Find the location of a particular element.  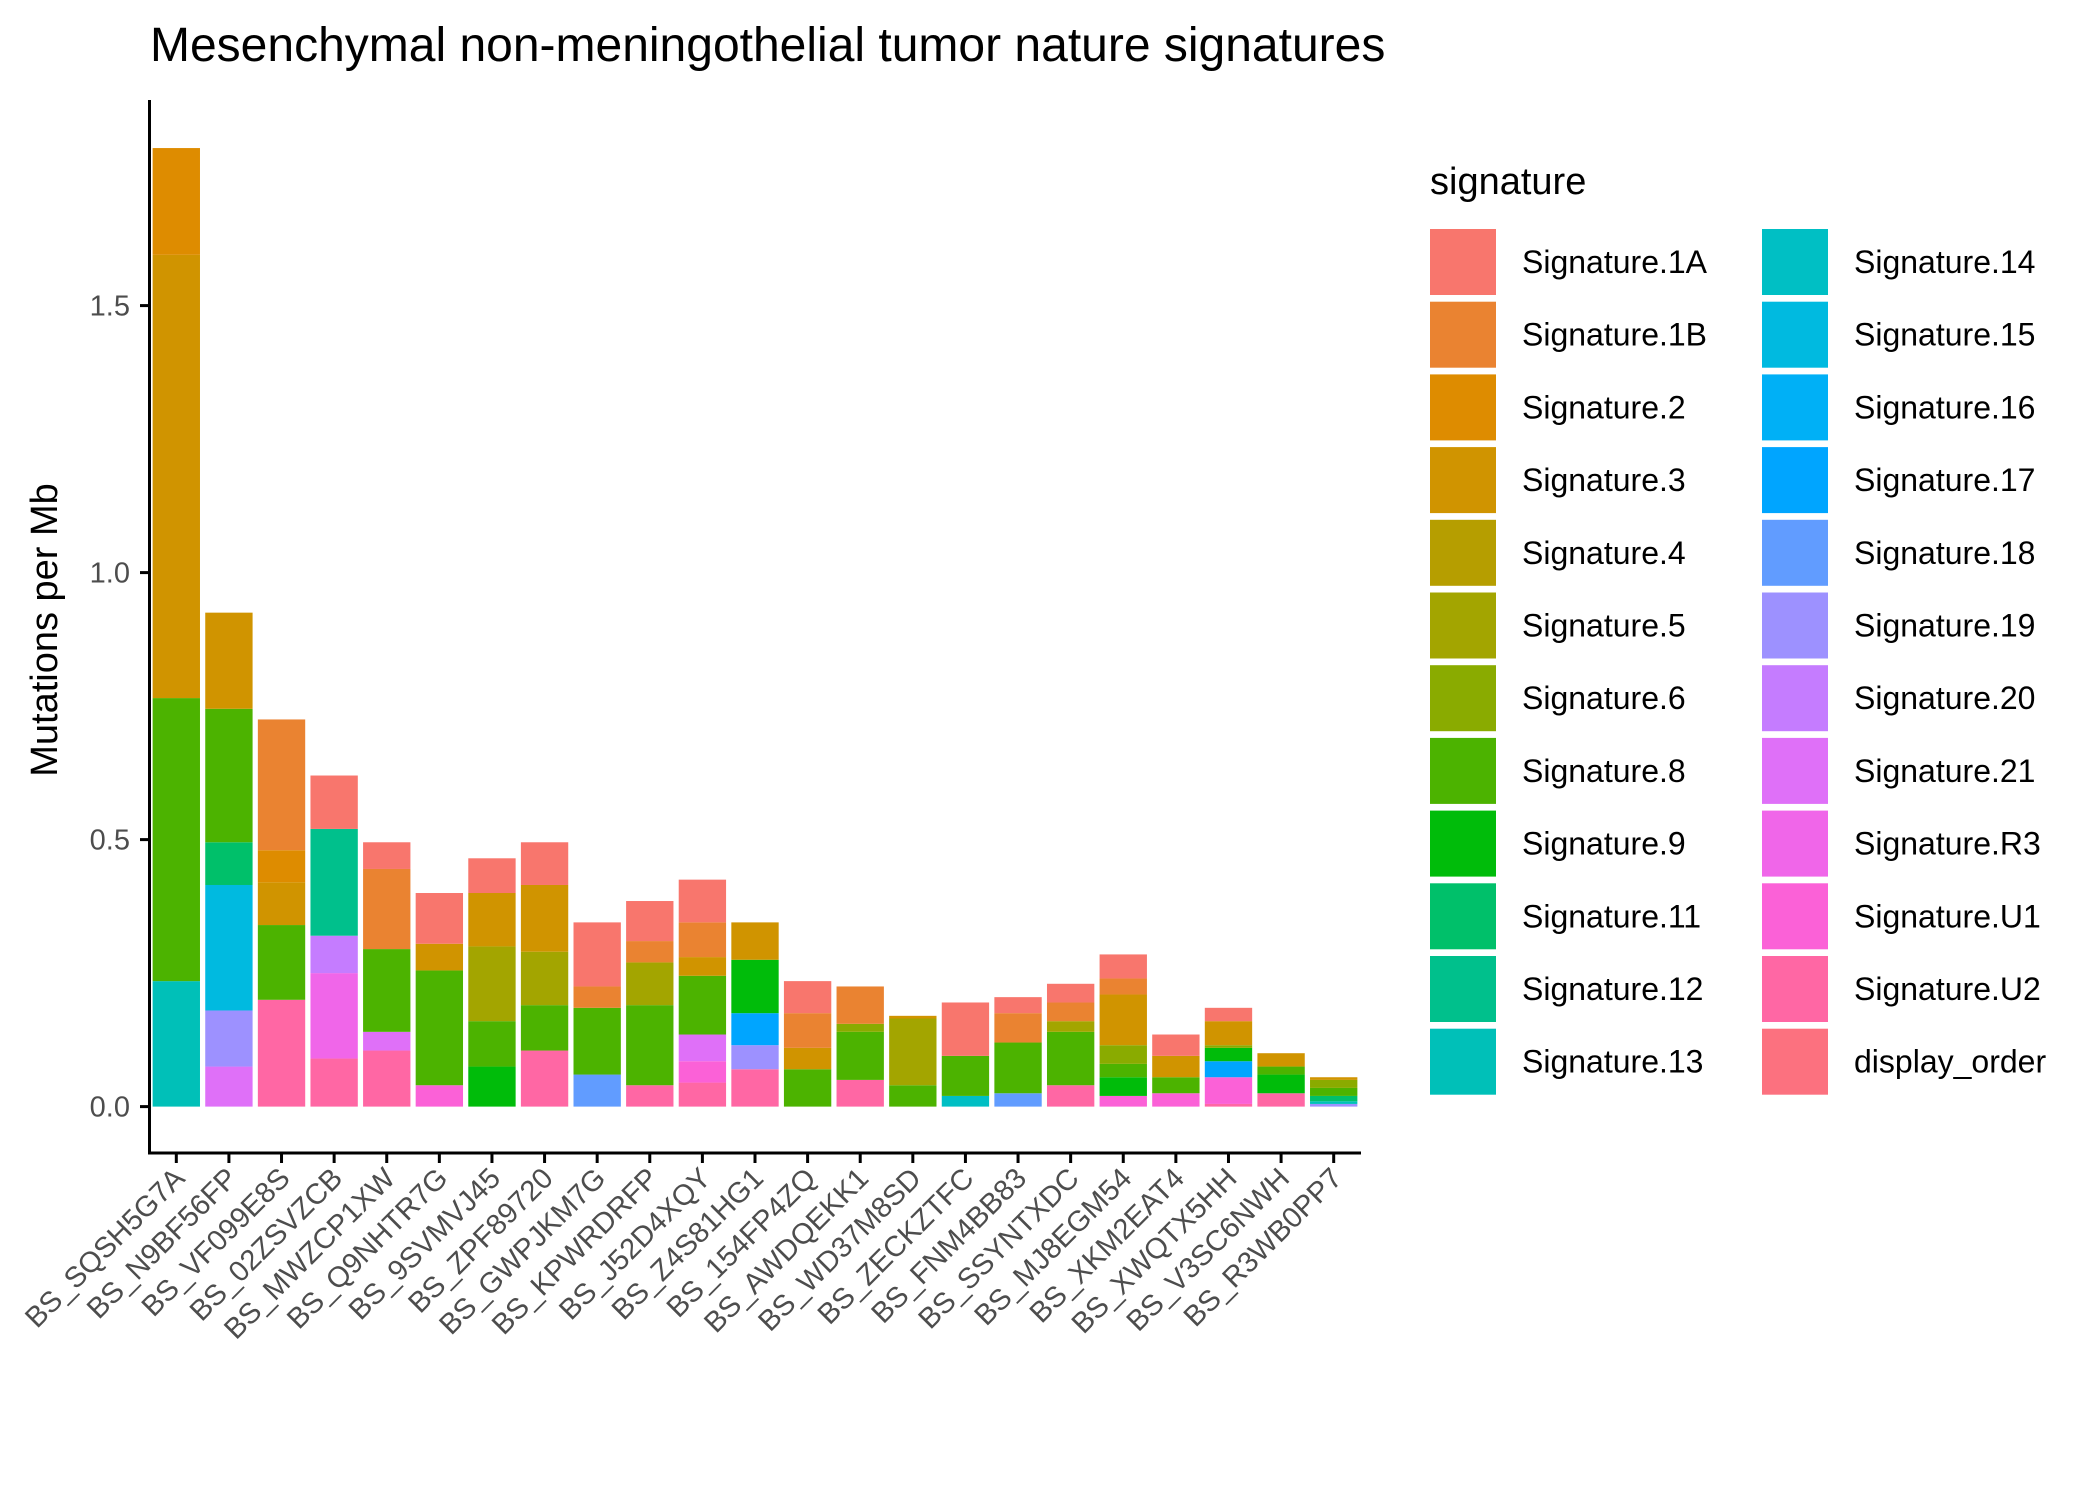

legend-label: Signature.17 is located at coordinates (1944, 480).